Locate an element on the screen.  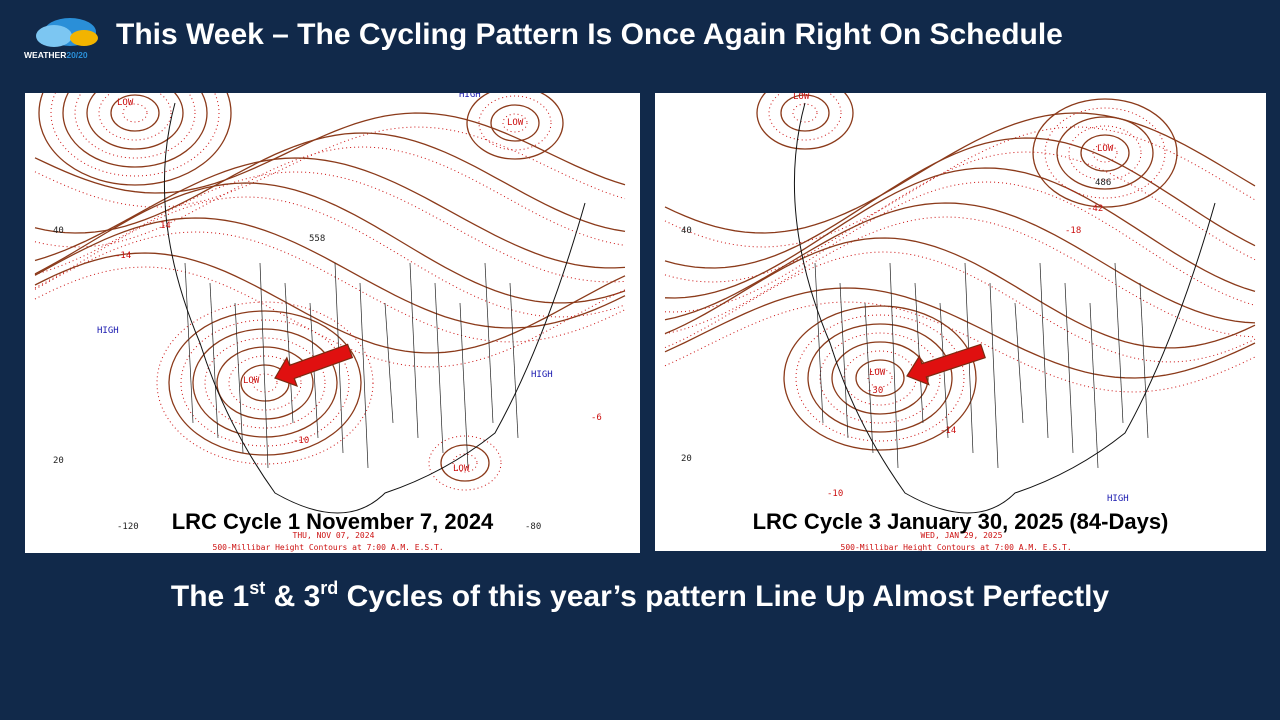
map-caption: LRC Cycle 3 January 30, 2025 (84-Days) is located at coordinates (961, 521).